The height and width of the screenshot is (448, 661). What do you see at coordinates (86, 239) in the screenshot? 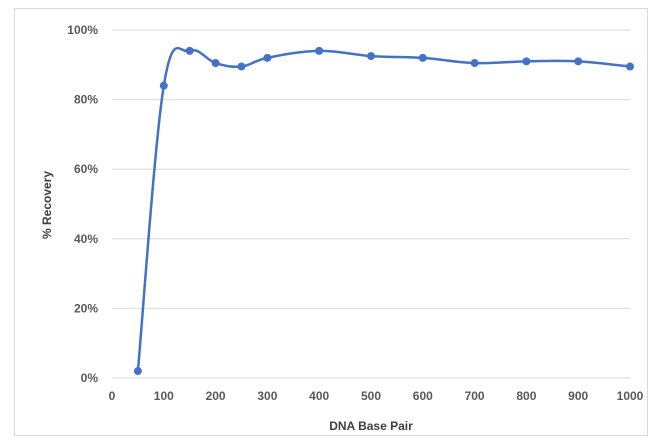
I see `y-tick-label: 40%` at bounding box center [86, 239].